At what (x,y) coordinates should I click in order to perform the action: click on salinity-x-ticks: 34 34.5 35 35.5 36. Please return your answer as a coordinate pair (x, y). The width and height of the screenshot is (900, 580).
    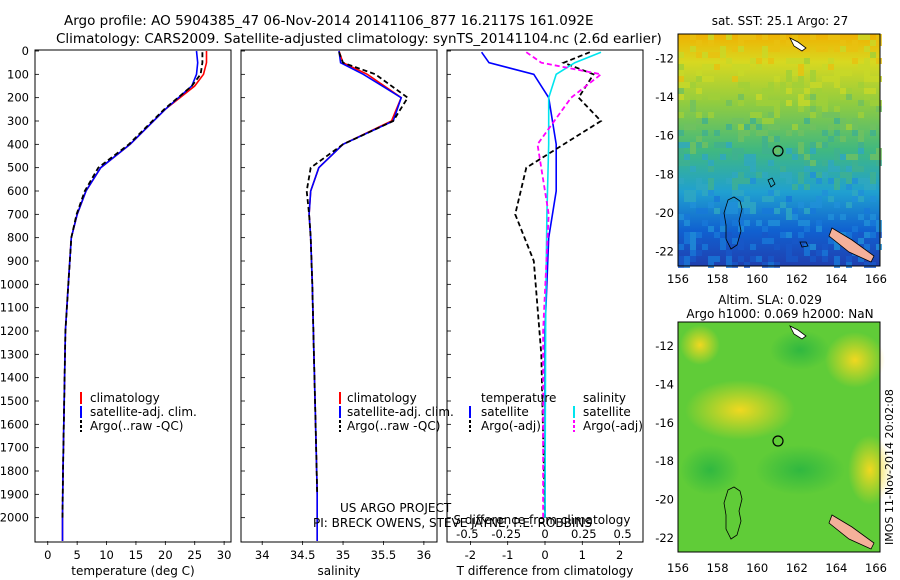
    Looking at the image, I should click on (343, 551).